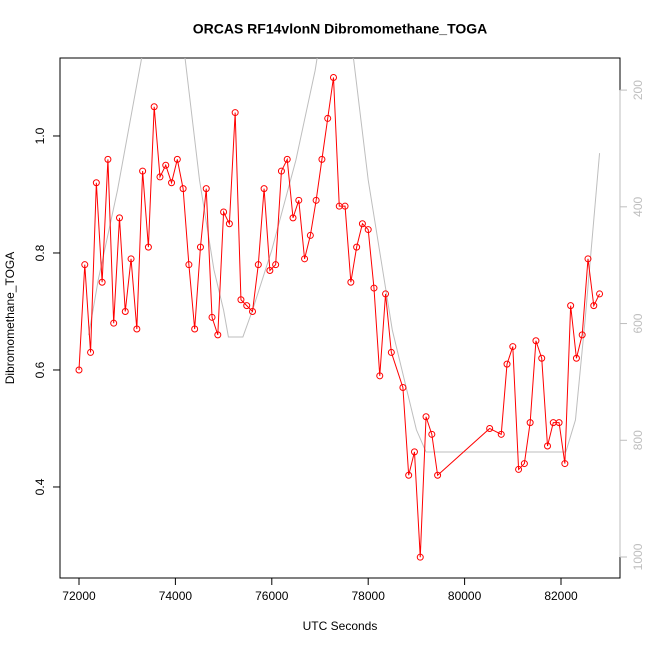 Image resolution: width=650 pixels, height=650 pixels. What do you see at coordinates (40, 486) in the screenshot?
I see `y-tick-label: 0.4` at bounding box center [40, 486].